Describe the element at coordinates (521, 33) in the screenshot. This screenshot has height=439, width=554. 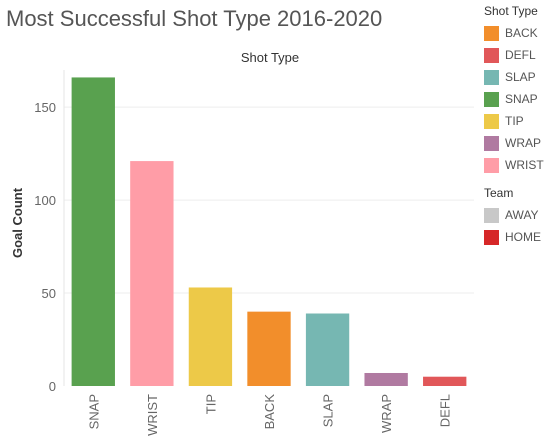
I see `legend-label: BACK` at that location.